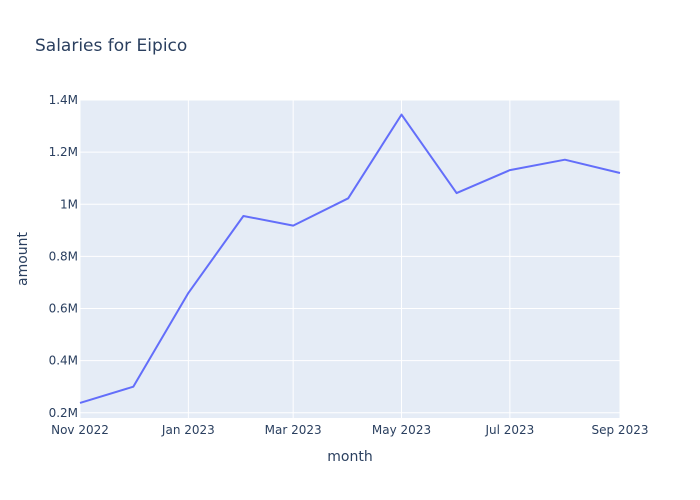 This screenshot has width=700, height=500. What do you see at coordinates (63, 152) in the screenshot?
I see `y-tick-label: 1.2M` at bounding box center [63, 152].